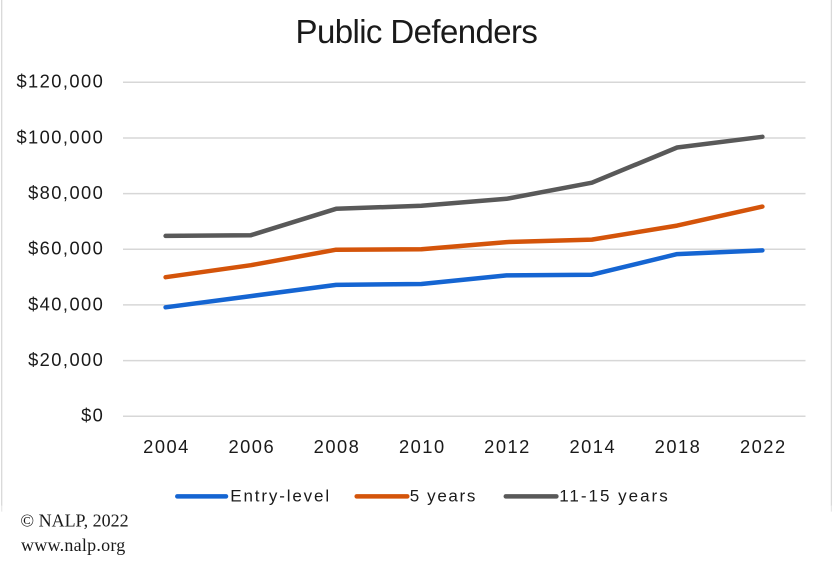 This screenshot has height=569, width=833. What do you see at coordinates (251, 446) in the screenshot?
I see `svg-text: 2006` at bounding box center [251, 446].